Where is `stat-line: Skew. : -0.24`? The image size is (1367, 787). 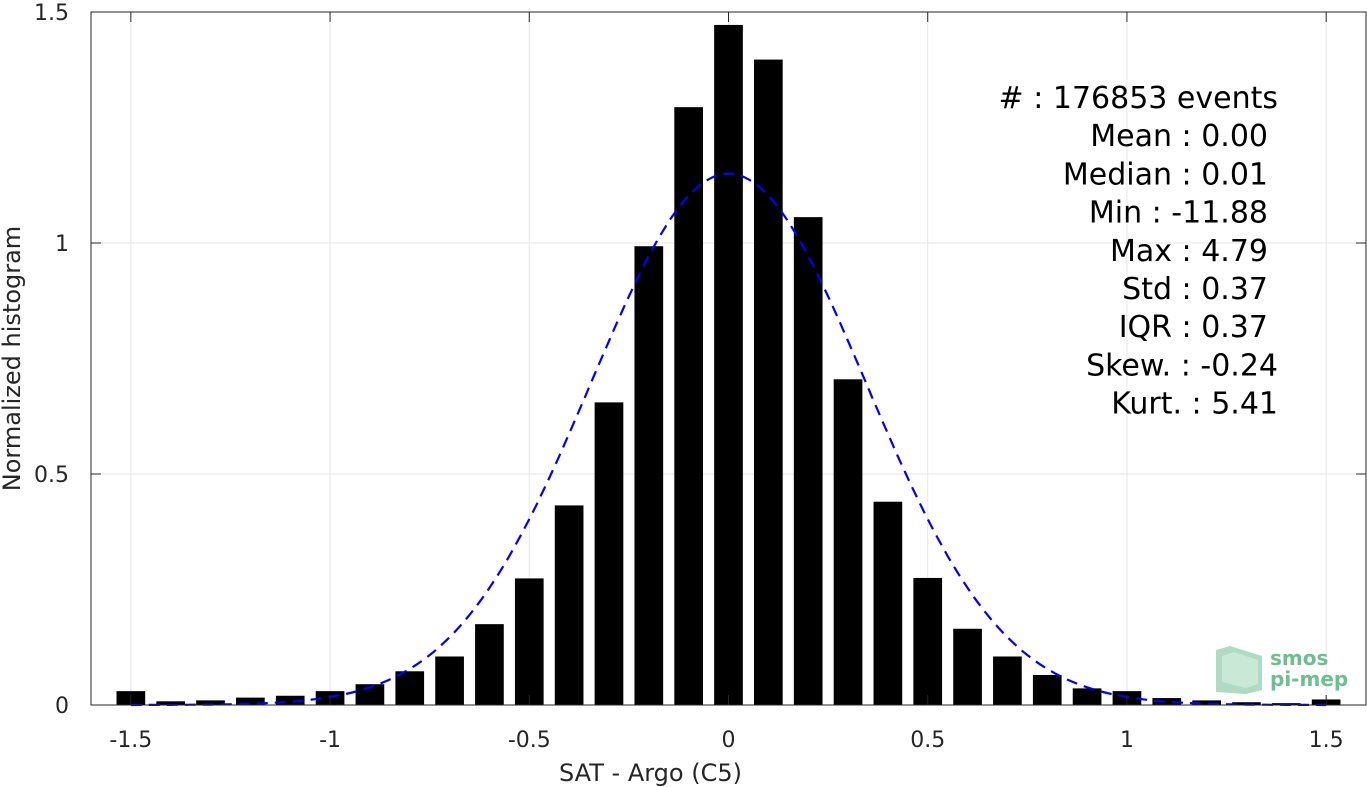 stat-line: Skew. : -0.24 is located at coordinates (1182, 365).